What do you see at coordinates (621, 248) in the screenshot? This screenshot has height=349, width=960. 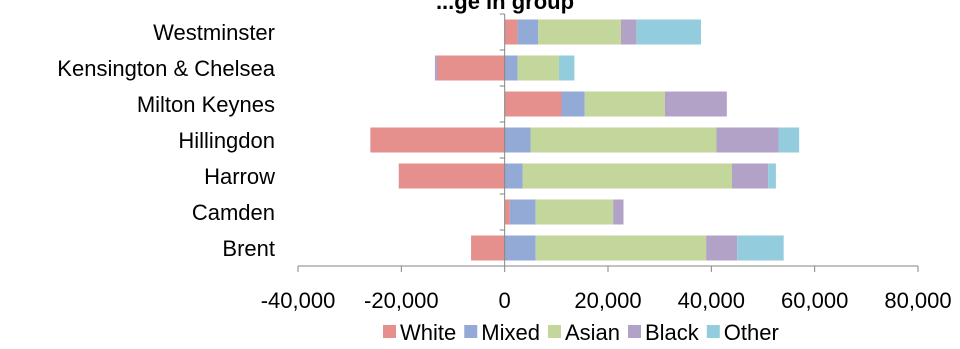 I see `bar-asian-brent` at bounding box center [621, 248].